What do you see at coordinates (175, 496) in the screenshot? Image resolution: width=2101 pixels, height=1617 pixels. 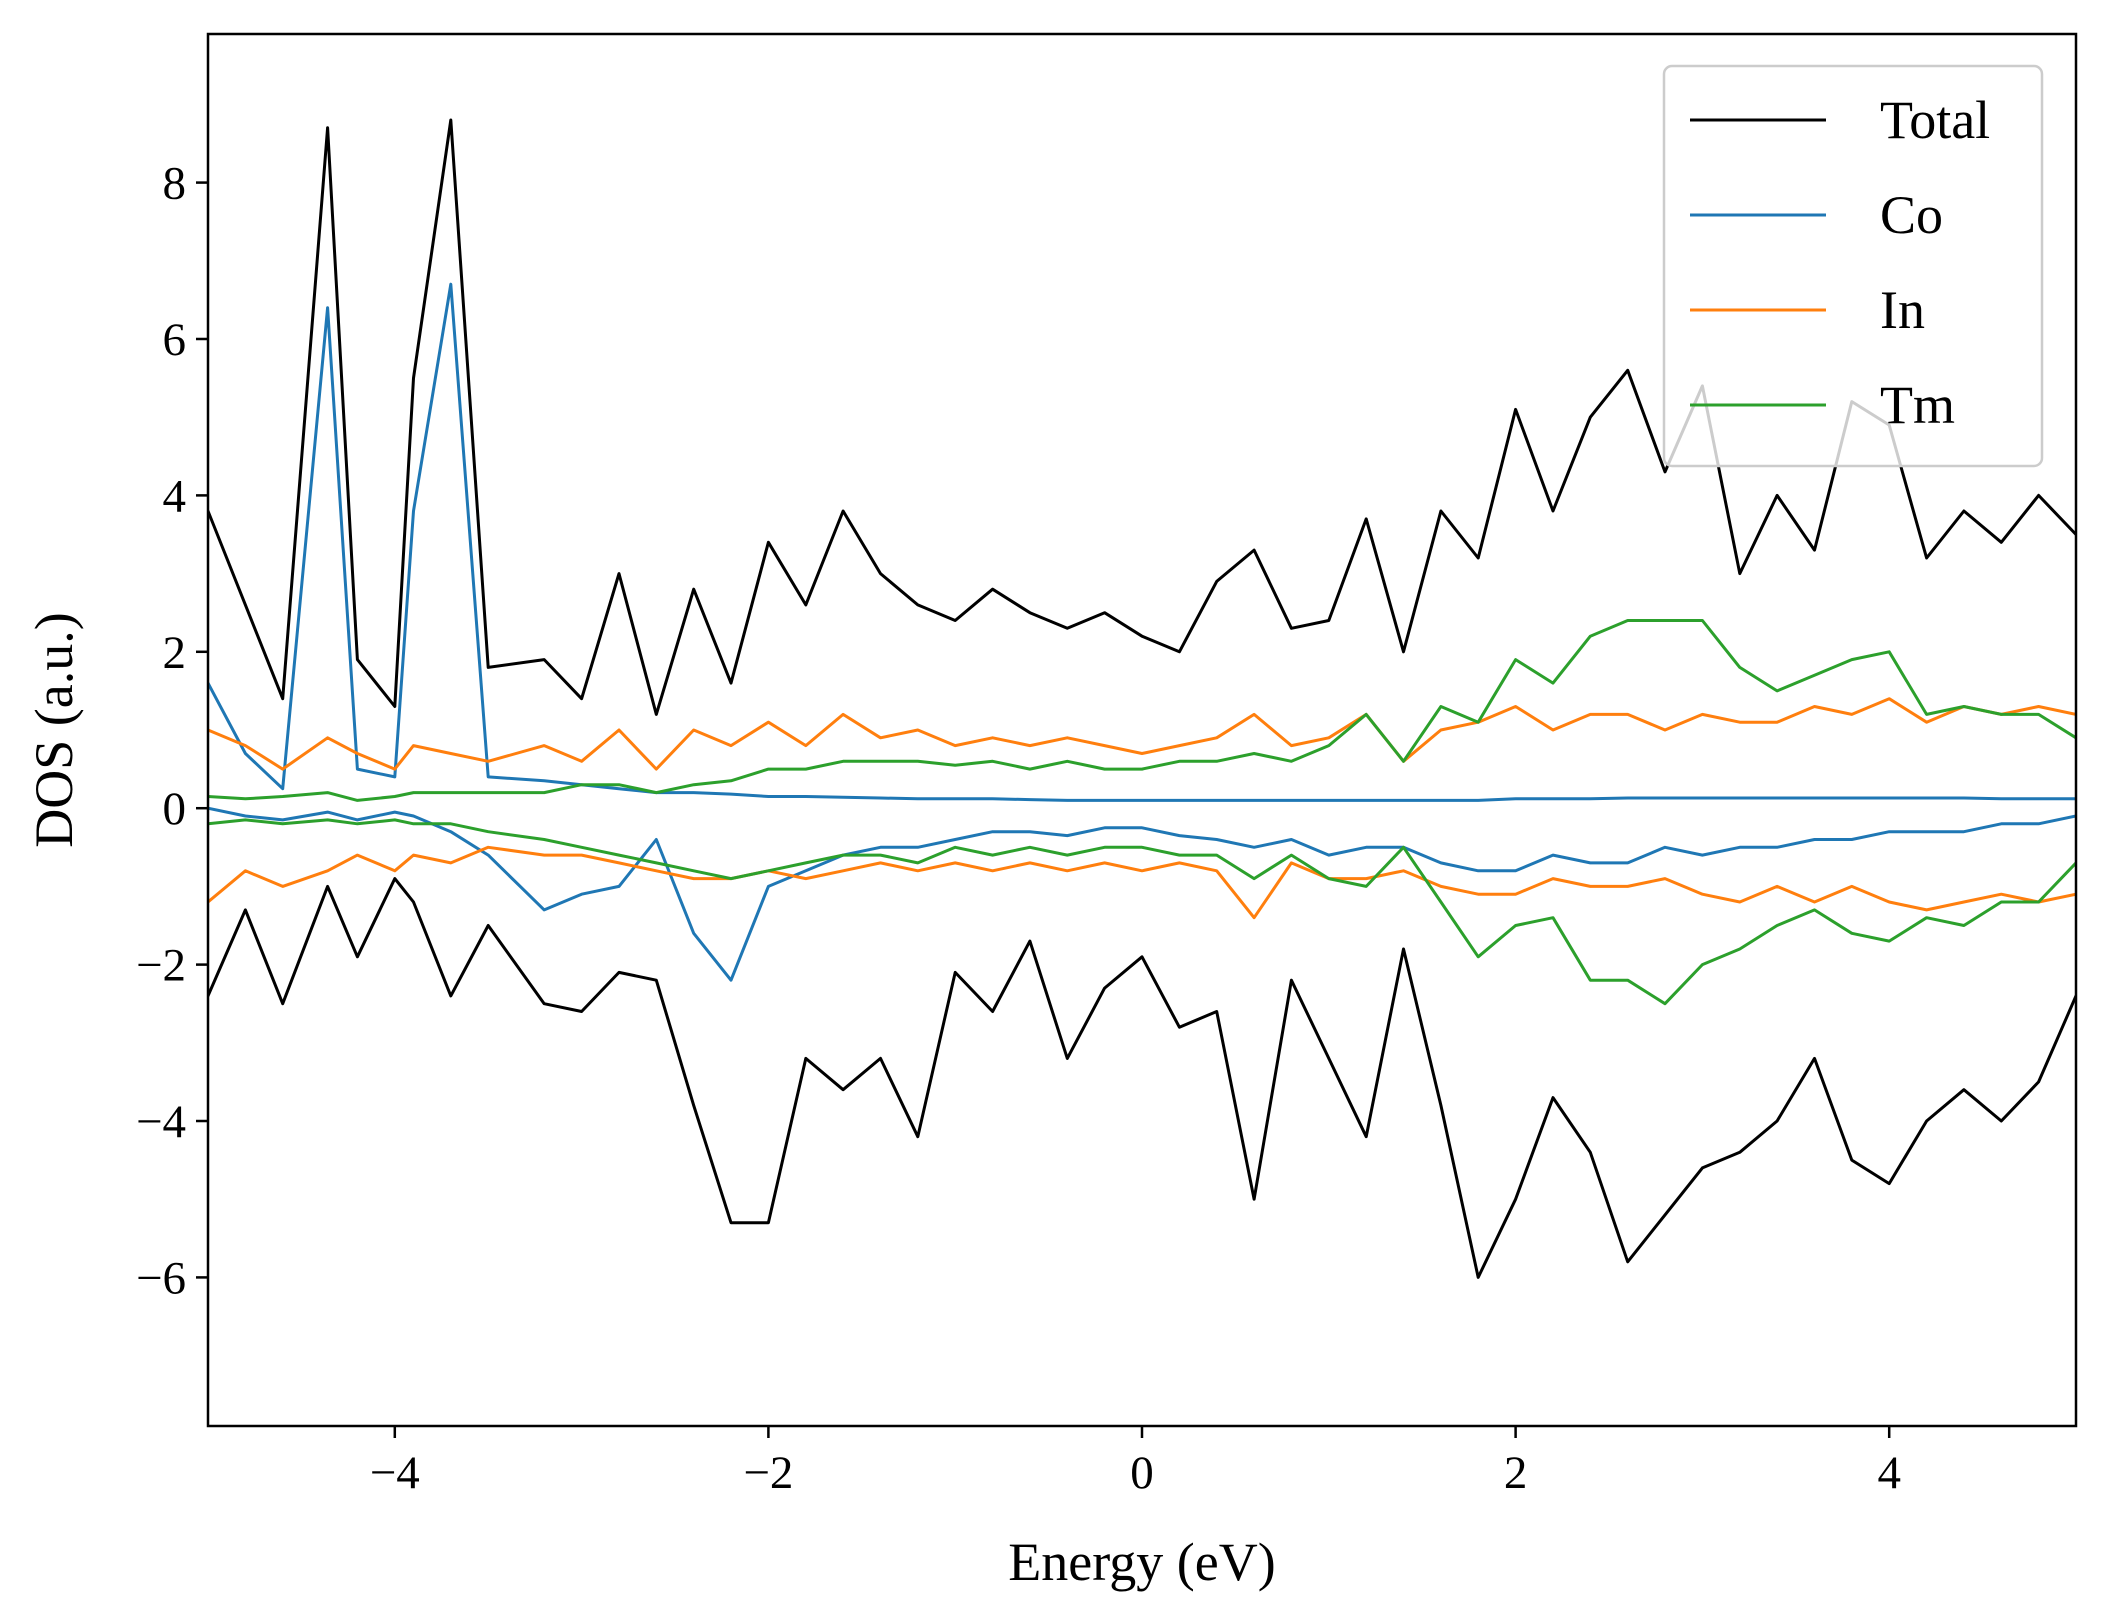 I see `y-tick-label: 4` at bounding box center [175, 496].